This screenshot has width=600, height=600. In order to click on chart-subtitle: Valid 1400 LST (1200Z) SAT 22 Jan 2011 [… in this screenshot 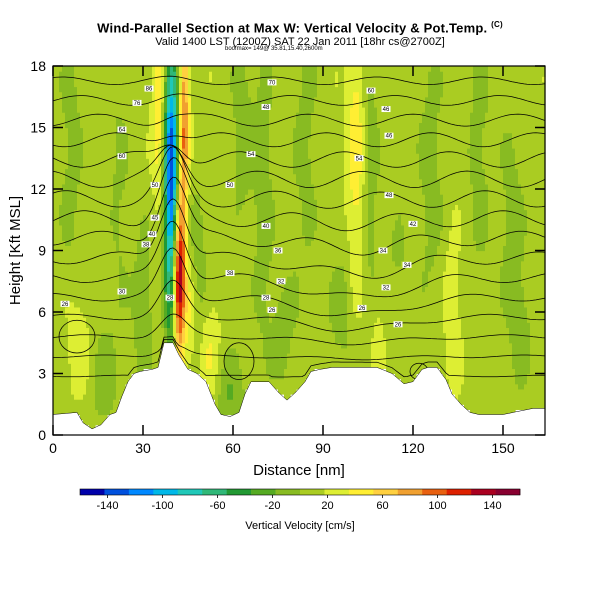, I will do `click(300, 42)`.